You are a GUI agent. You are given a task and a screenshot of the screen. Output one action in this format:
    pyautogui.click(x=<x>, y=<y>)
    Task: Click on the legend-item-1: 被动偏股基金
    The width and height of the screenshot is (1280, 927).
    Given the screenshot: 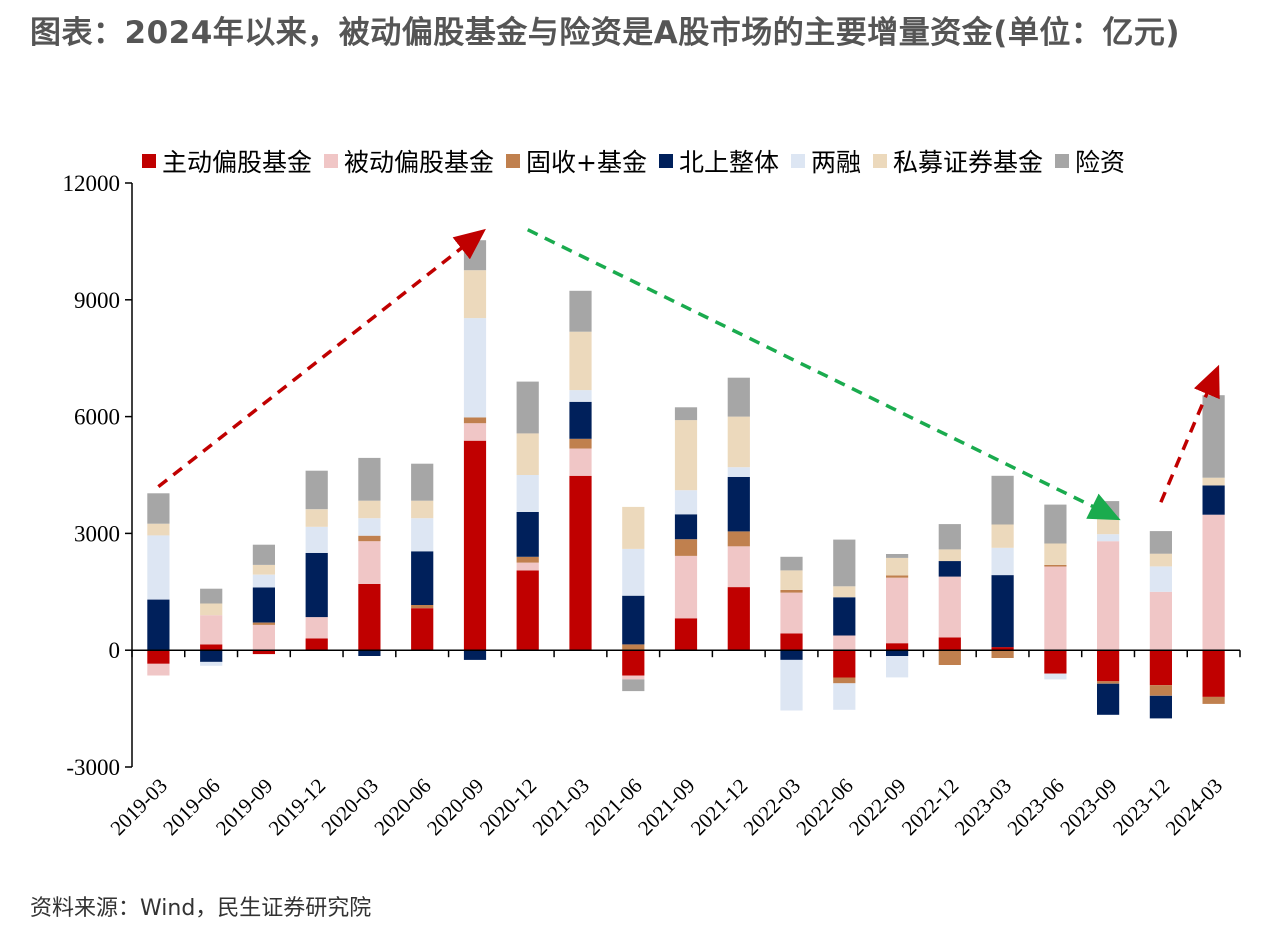 What is the action you would take?
    pyautogui.click(x=409, y=161)
    